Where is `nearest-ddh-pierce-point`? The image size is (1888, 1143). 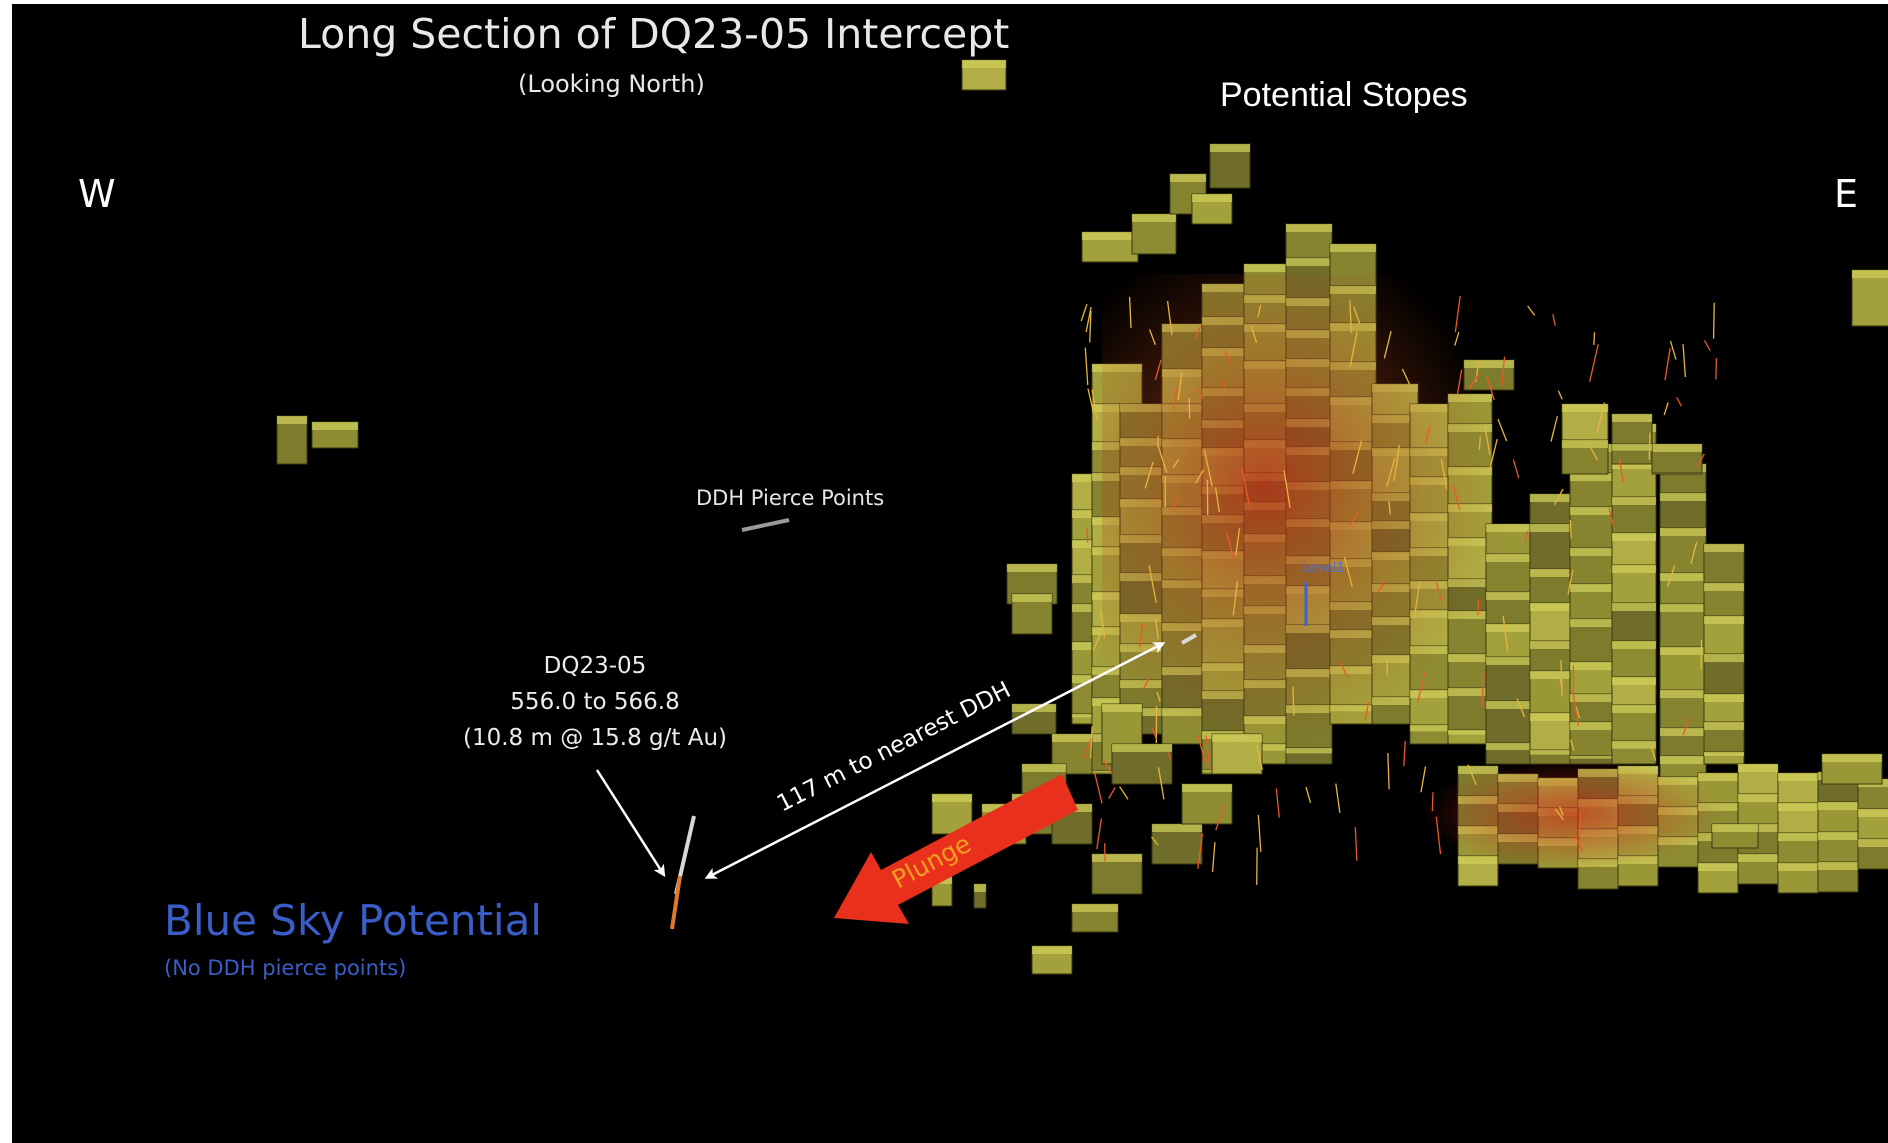 nearest-ddh-pierce-point is located at coordinates (1189, 639).